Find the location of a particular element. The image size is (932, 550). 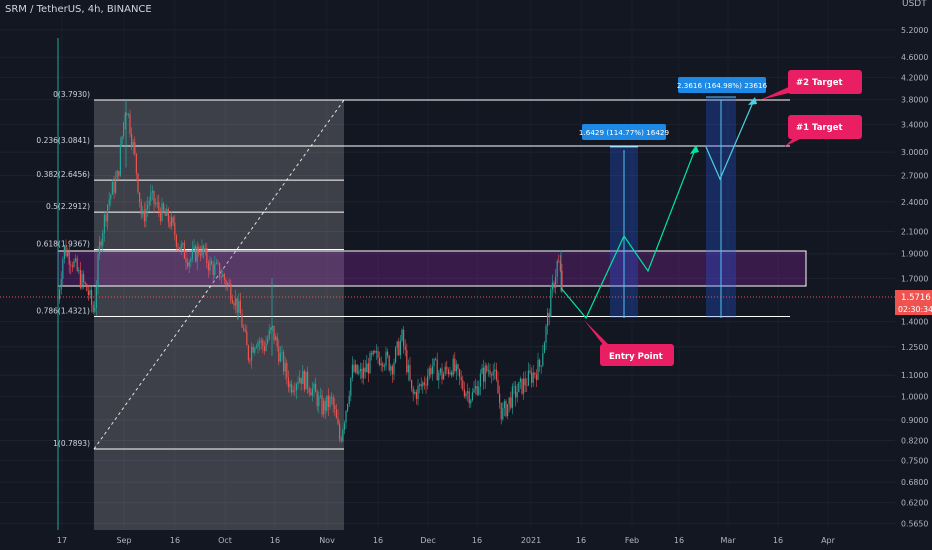

fib-level-label: 0.236(3.0841) is located at coordinates (63, 140).